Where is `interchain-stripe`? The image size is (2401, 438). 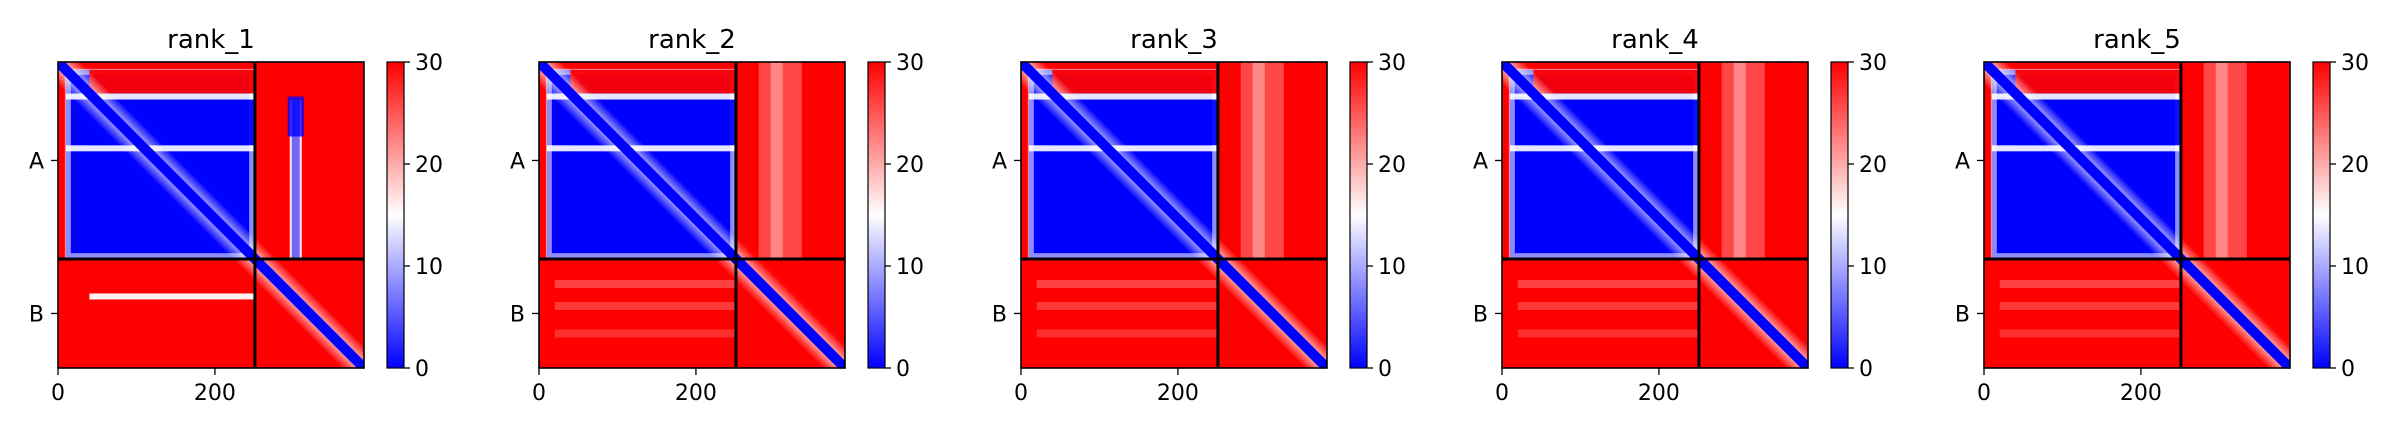
interchain-stripe is located at coordinates (172, 296).